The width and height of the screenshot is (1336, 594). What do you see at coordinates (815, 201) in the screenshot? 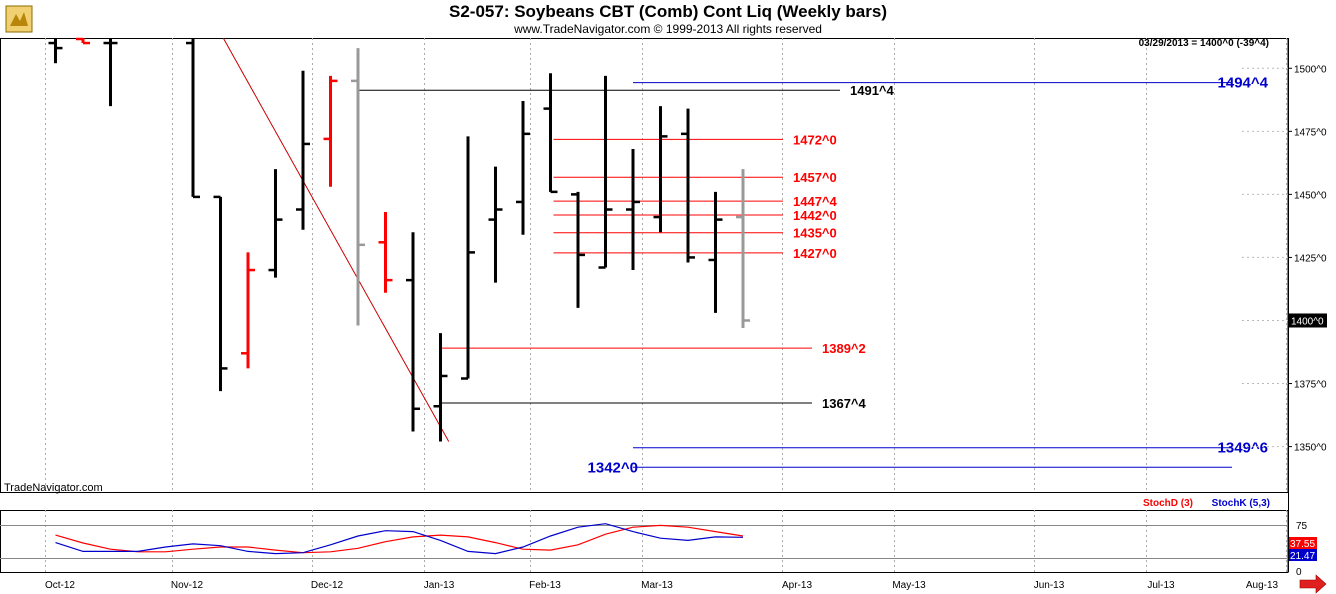
I see `level-label: 1447^4` at bounding box center [815, 201].